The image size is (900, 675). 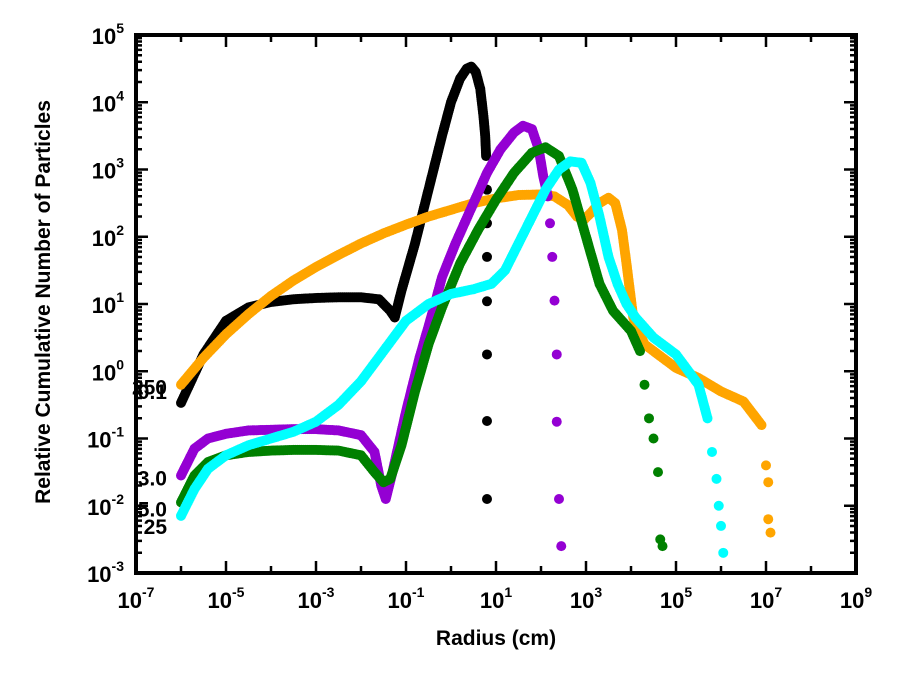 I want to click on x-tick-label: 10⁹, so click(x=856, y=598).